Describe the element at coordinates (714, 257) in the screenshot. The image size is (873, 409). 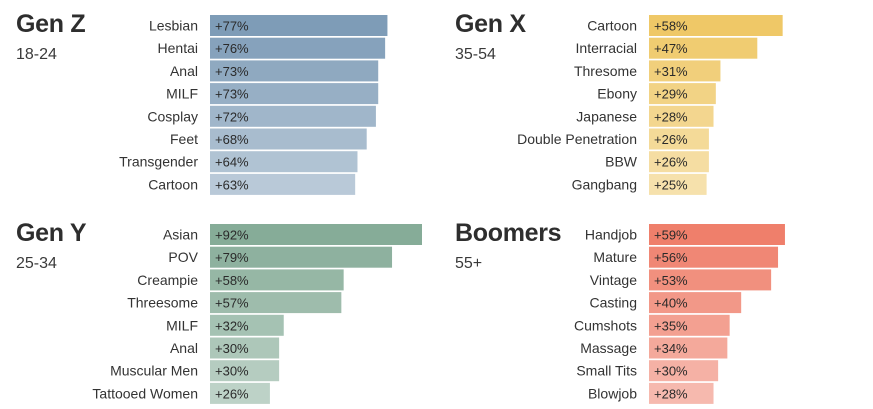
I see `bar-mature` at that location.